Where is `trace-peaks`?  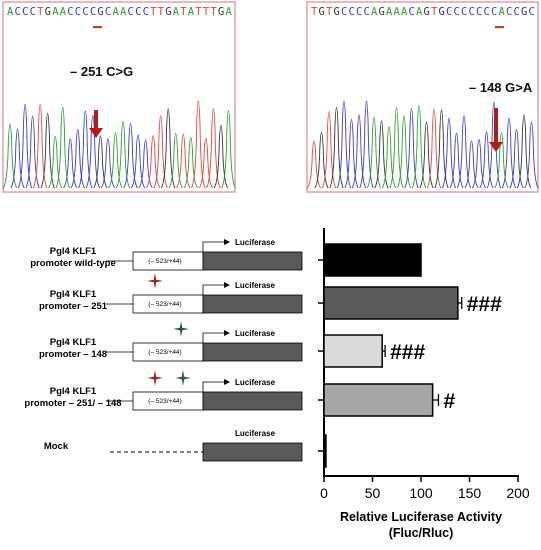 trace-peaks is located at coordinates (422, 144).